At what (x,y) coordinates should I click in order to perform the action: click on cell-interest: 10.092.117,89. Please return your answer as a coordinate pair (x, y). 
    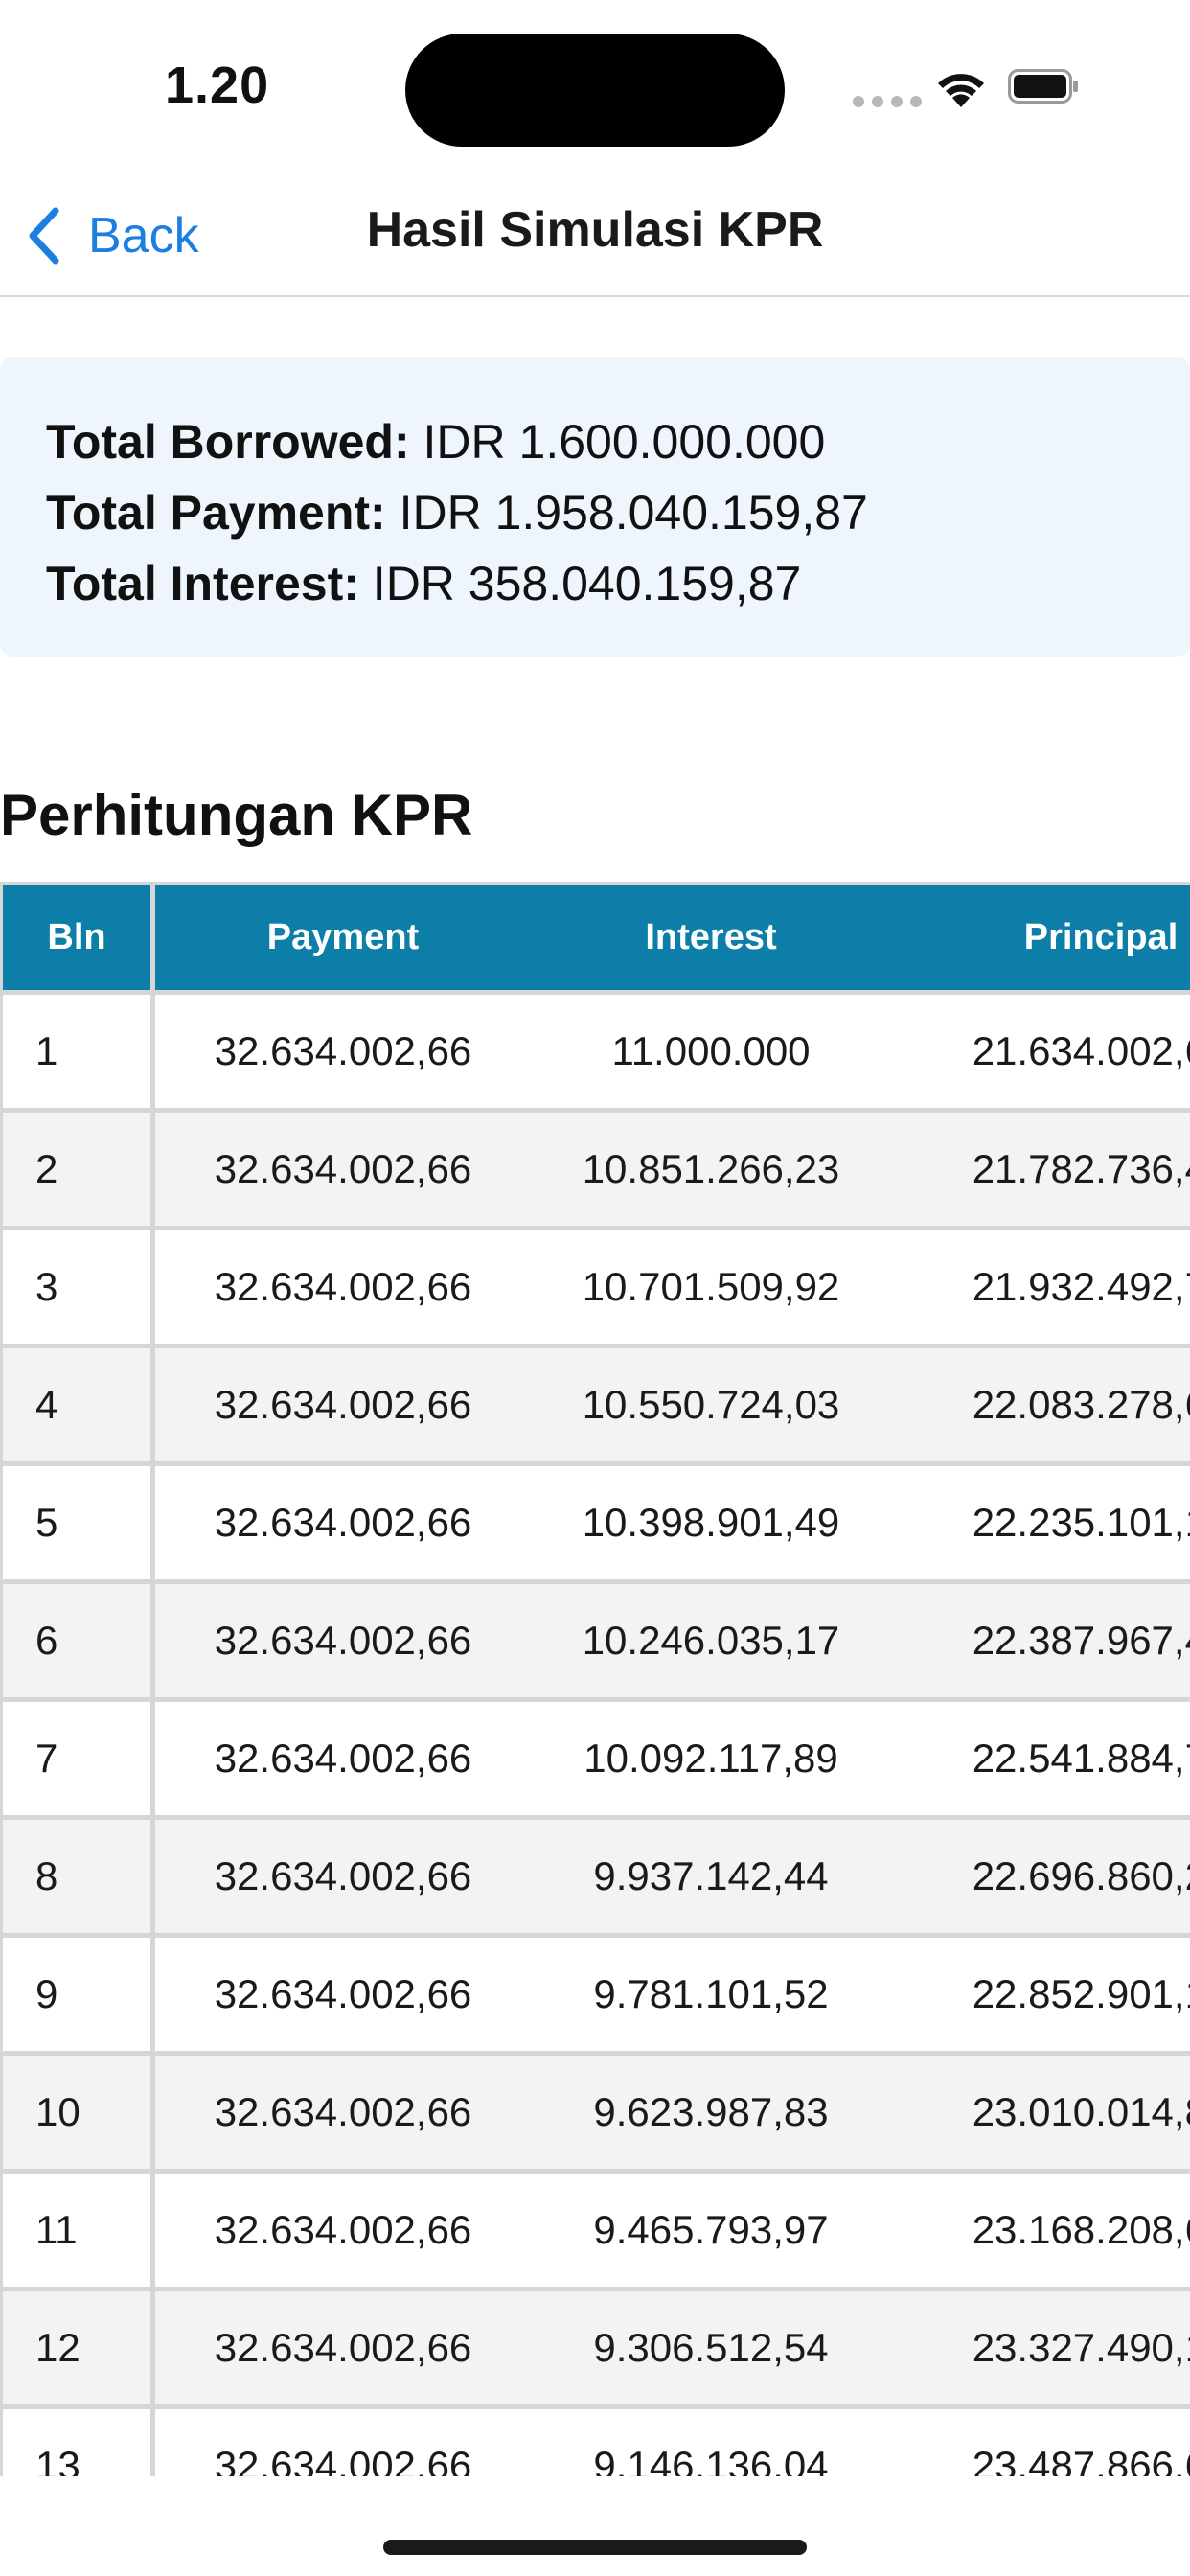
    Looking at the image, I should click on (711, 1759).